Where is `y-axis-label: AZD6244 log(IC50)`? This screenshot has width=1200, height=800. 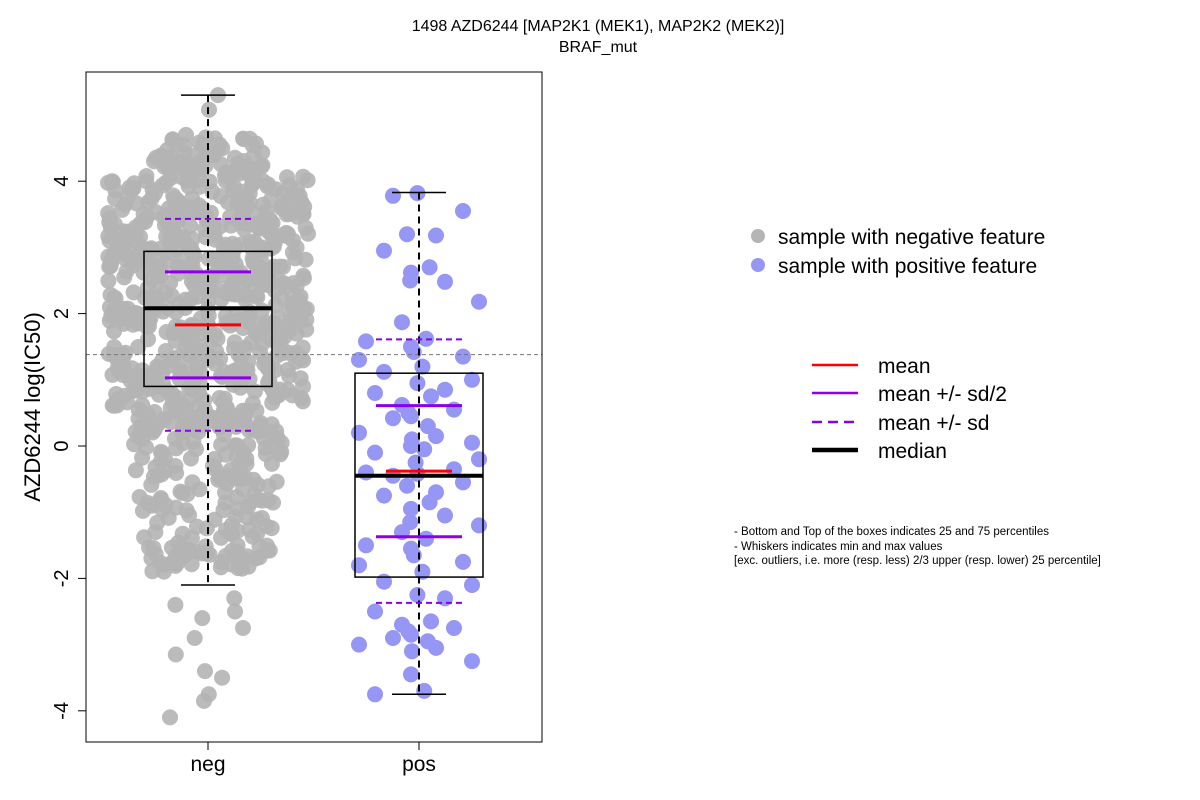
y-axis-label: AZD6244 log(IC50) is located at coordinates (32, 407).